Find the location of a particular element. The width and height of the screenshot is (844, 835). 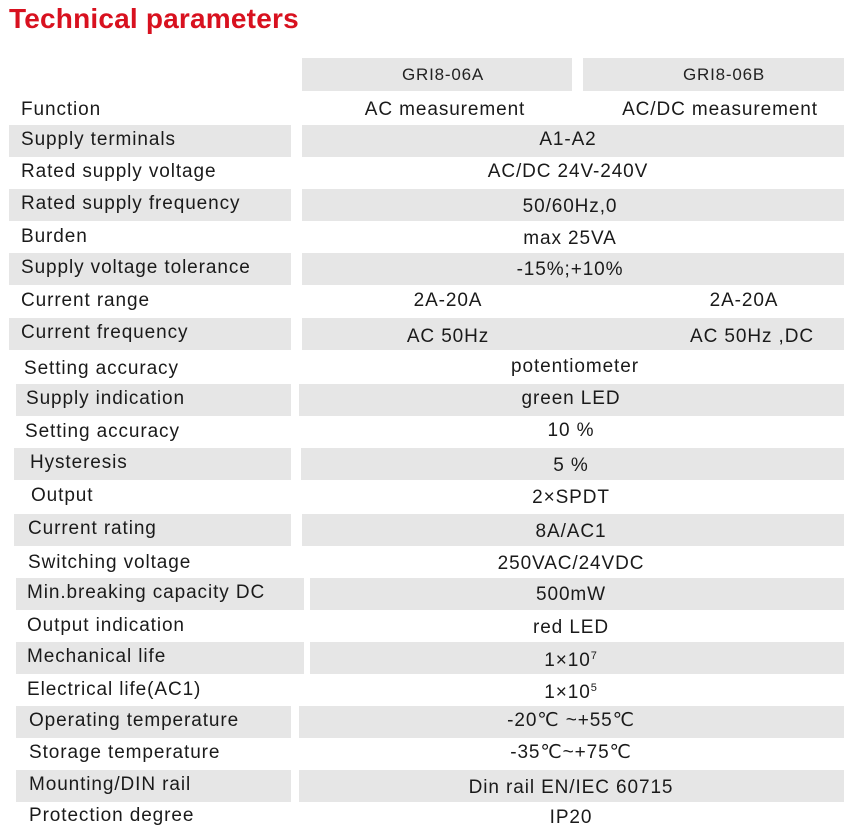

row-label: Storage temperature is located at coordinates (125, 752).